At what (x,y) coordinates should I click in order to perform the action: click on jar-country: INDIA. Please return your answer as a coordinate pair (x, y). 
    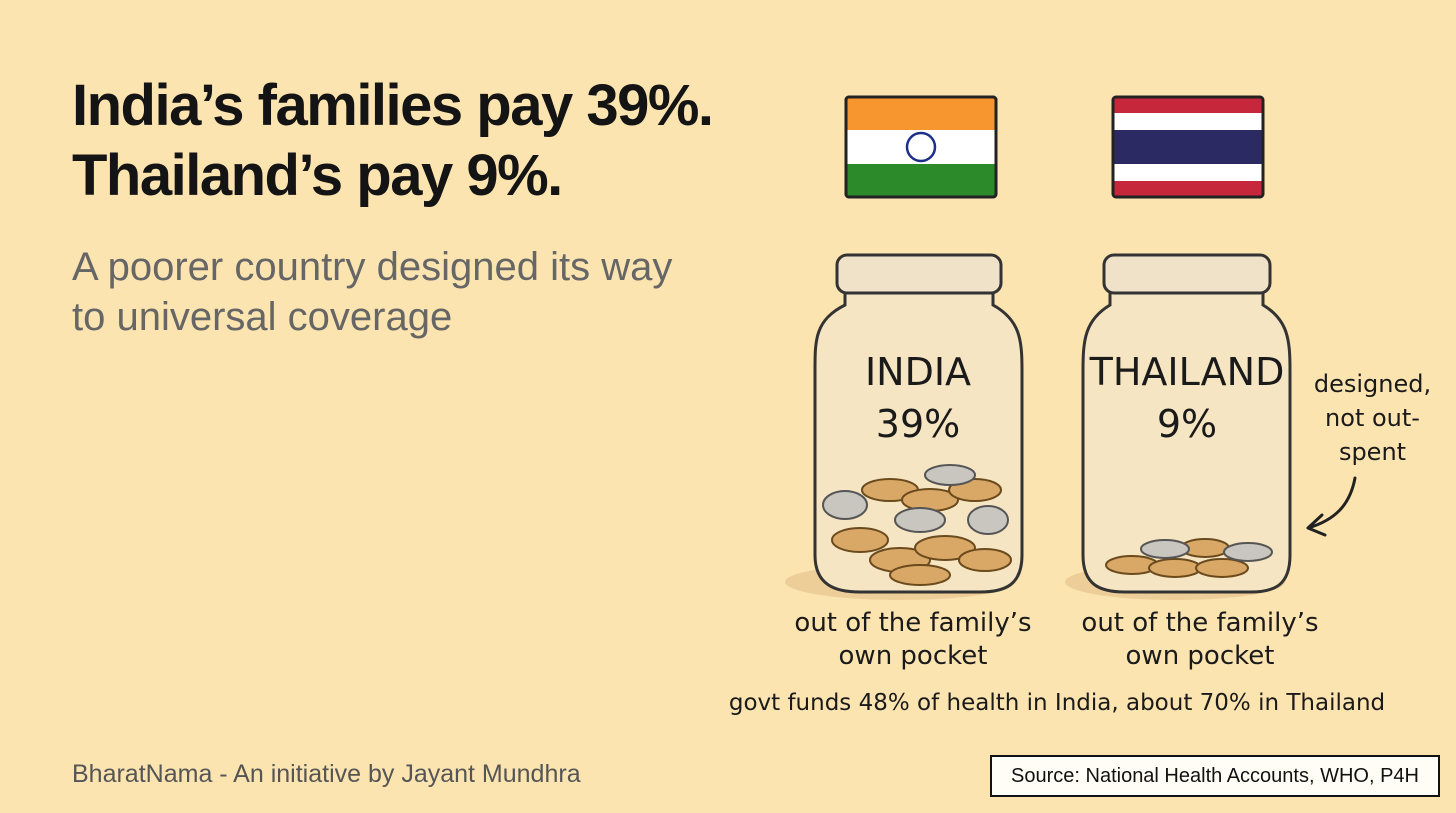
    Looking at the image, I should click on (918, 372).